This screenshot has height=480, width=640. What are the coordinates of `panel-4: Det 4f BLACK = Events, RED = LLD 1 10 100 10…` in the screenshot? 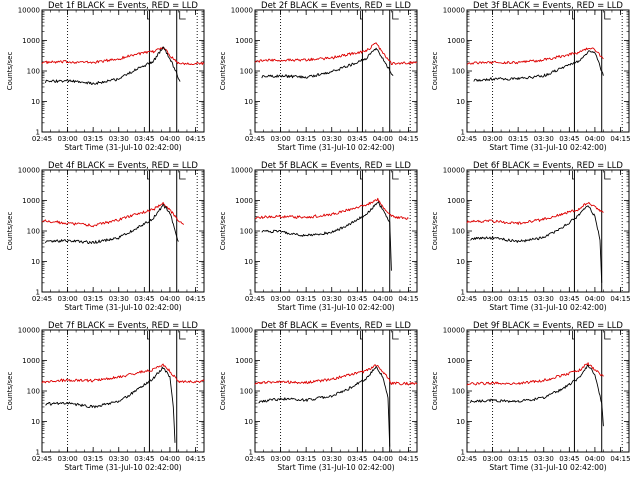 It's located at (106, 236).